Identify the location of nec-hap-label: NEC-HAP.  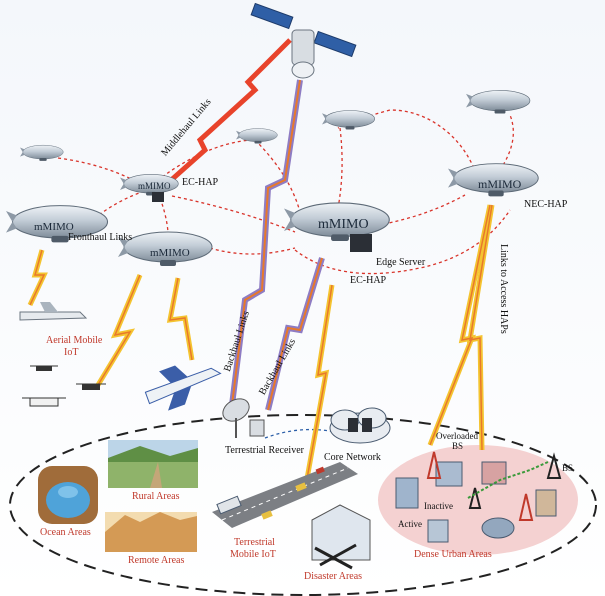
(546, 204).